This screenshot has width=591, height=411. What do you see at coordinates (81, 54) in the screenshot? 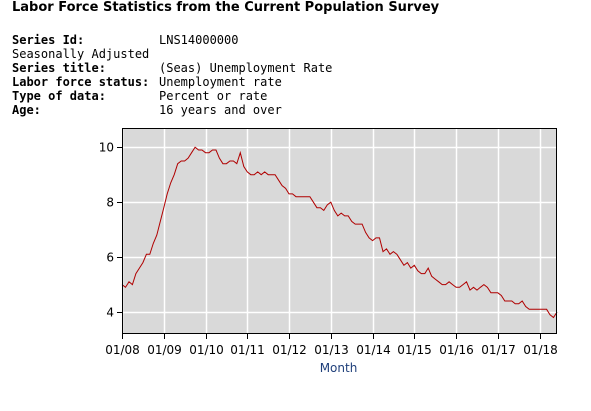
I see `adjustment-text: Seasonally Adjusted` at bounding box center [81, 54].